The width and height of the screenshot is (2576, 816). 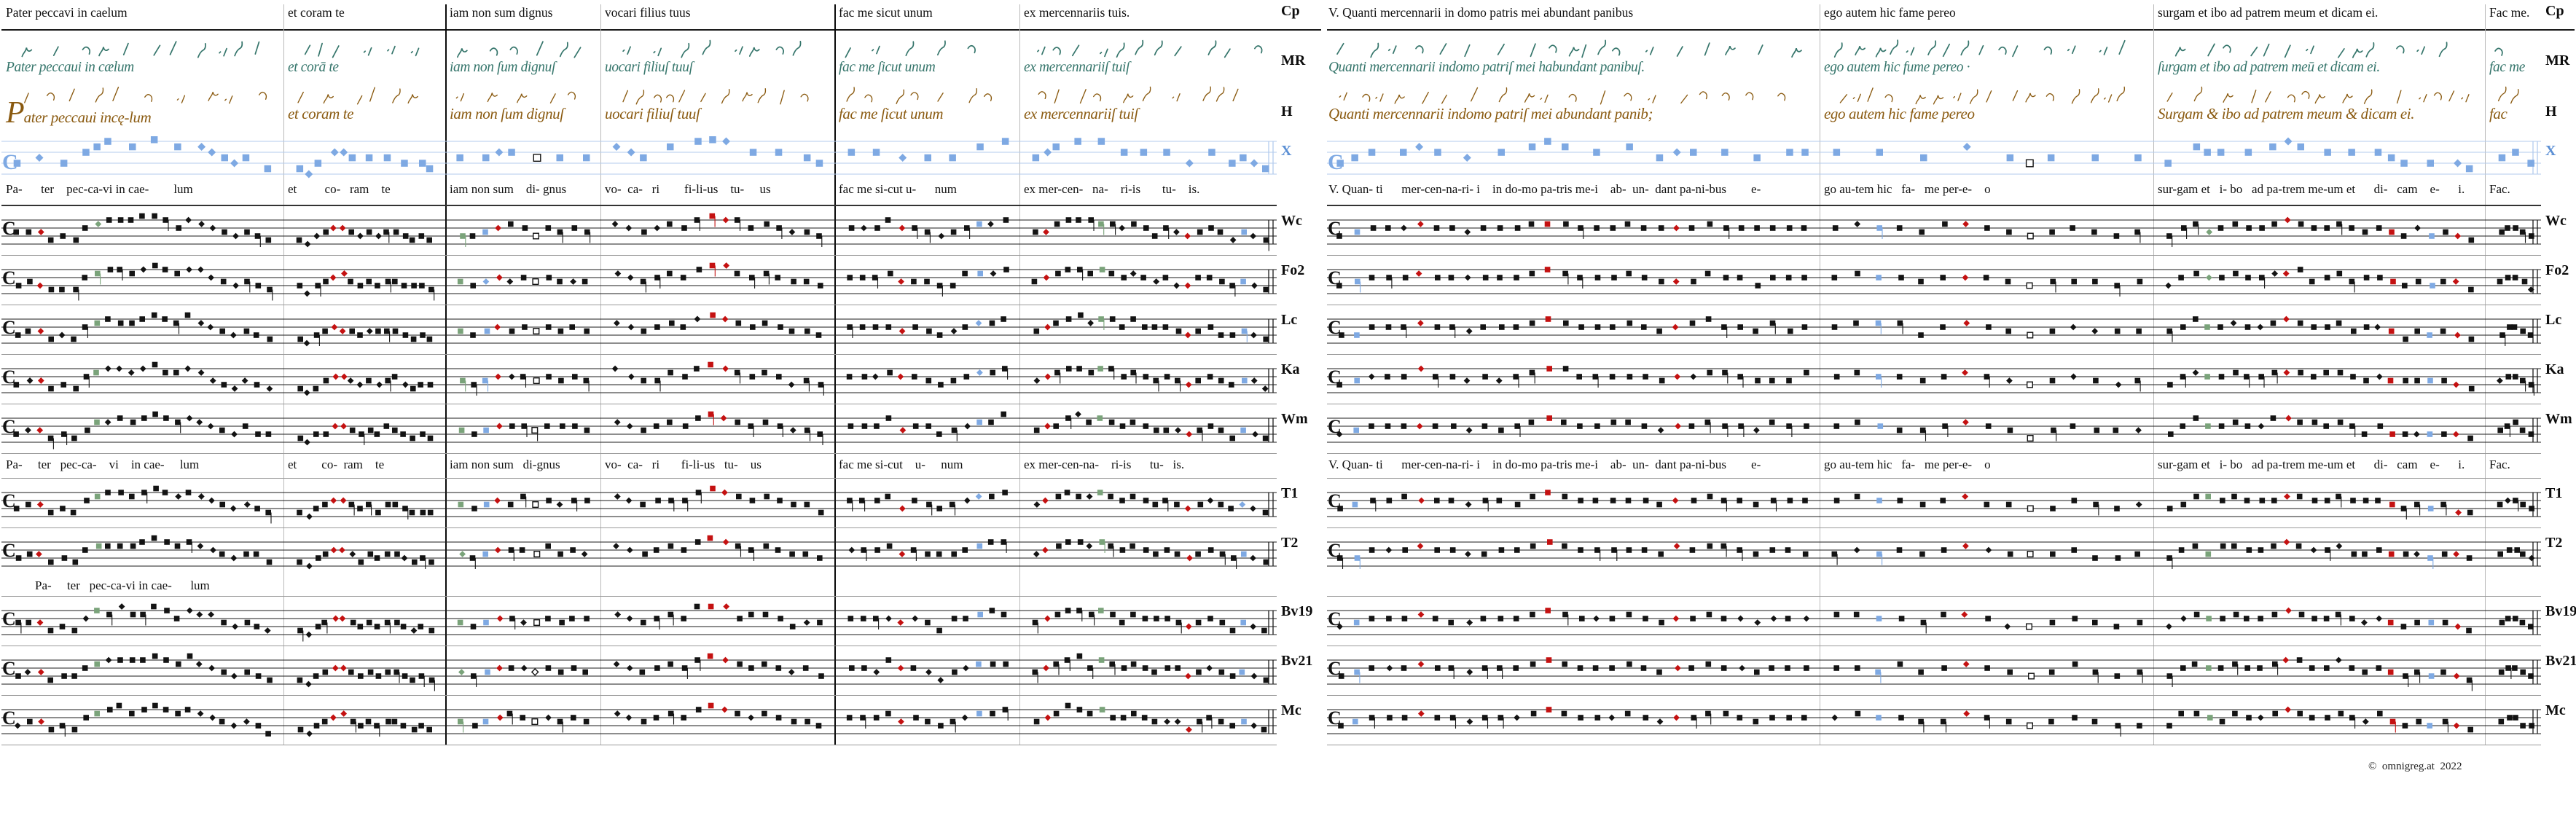 I want to click on staff-bv21: C, so click(x=639, y=672).